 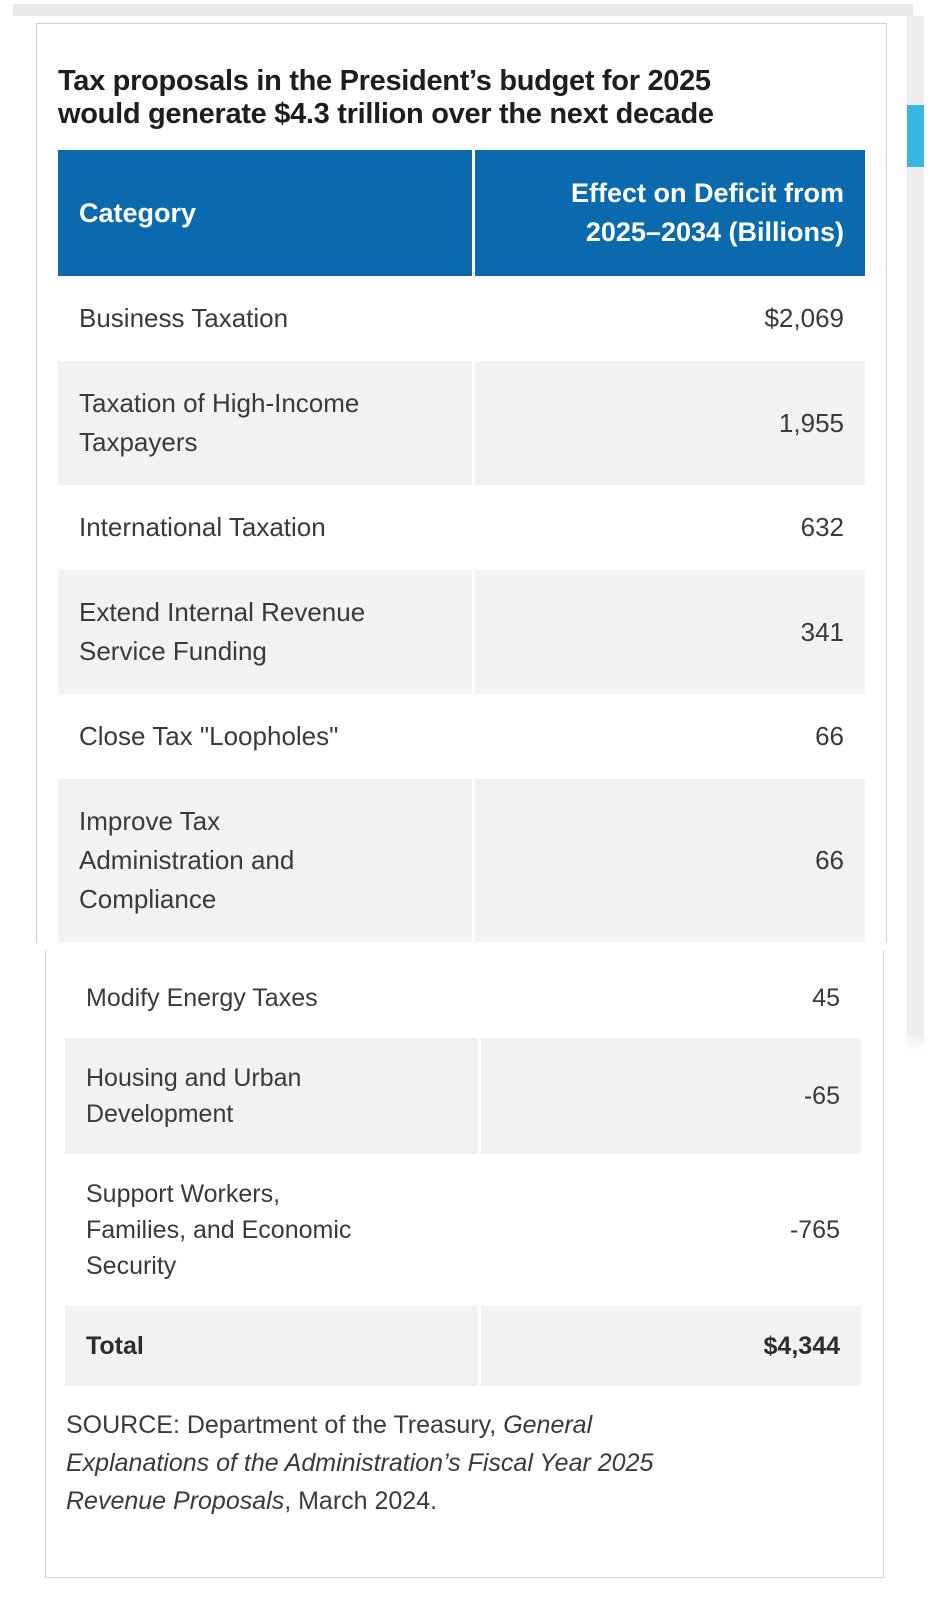 I want to click on scrollbar-track, so click(x=915, y=534).